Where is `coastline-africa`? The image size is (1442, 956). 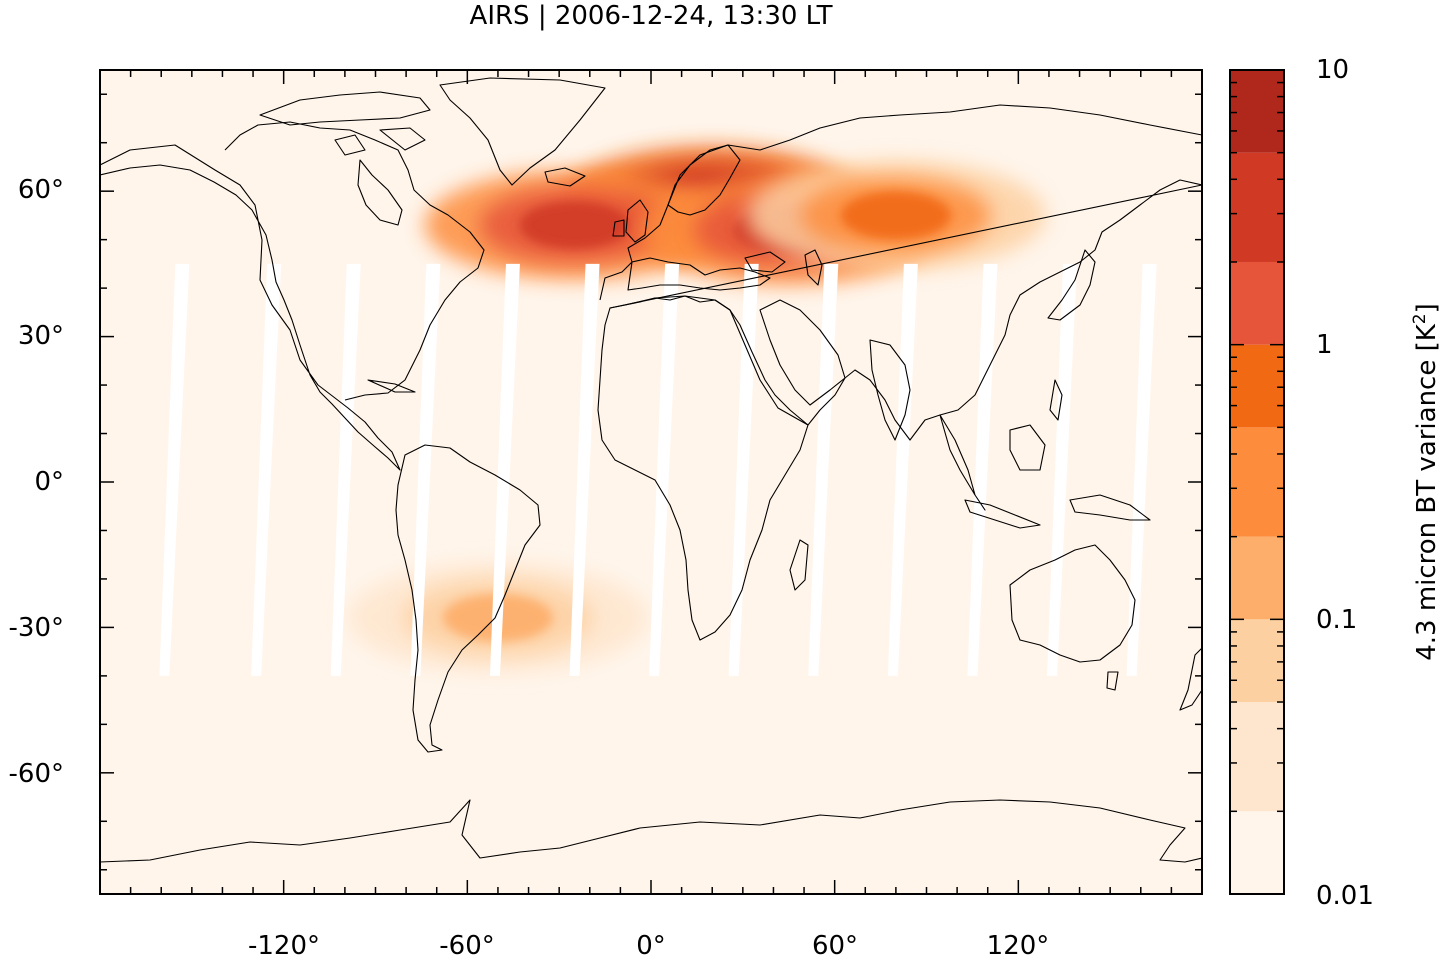
coastline-africa is located at coordinates (703, 468).